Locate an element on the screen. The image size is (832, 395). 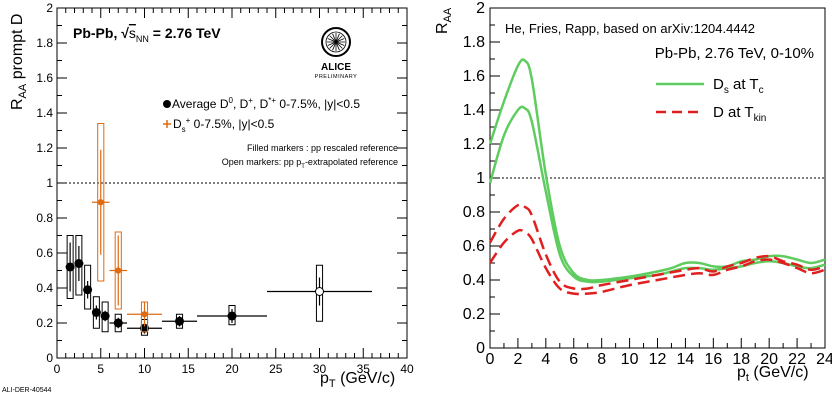
right-x-tick-label: 14 is located at coordinates (686, 359).